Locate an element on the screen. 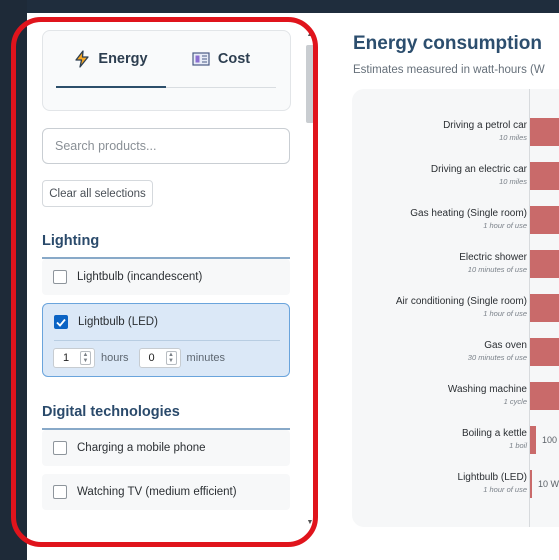 This screenshot has width=559, height=560. checkbox-checked is located at coordinates (61, 322).